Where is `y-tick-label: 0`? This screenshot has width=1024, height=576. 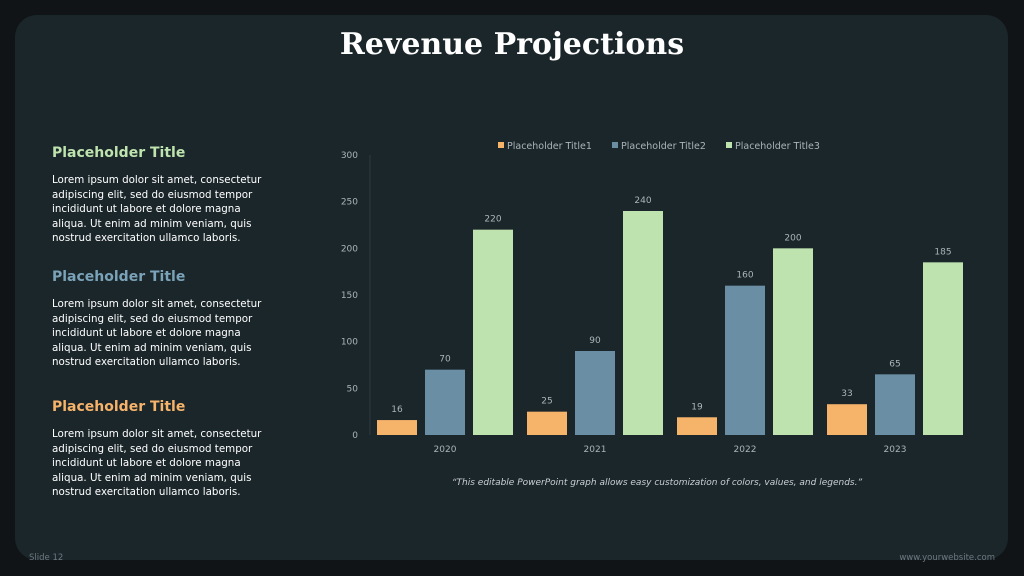
y-tick-label: 0 is located at coordinates (355, 436).